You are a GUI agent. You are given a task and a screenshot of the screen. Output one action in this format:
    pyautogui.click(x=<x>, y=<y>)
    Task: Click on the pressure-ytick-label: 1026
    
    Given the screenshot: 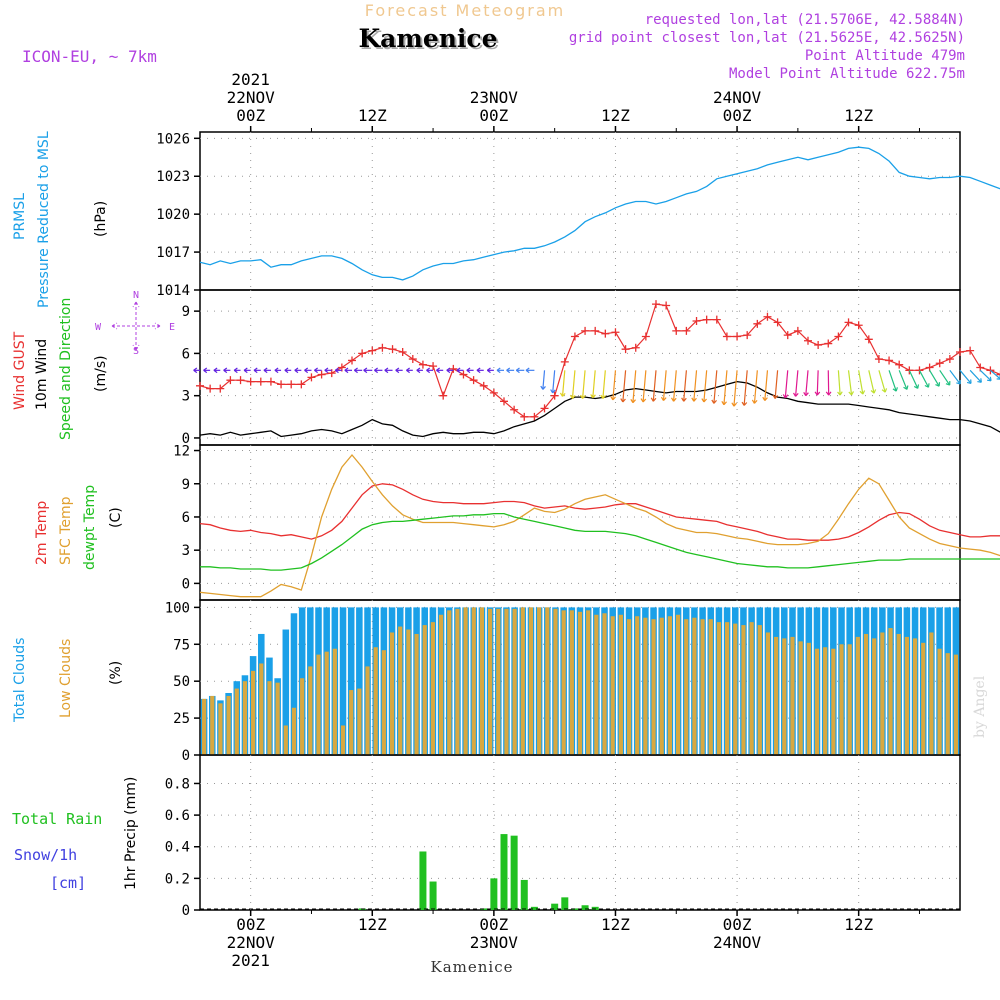 What is the action you would take?
    pyautogui.click(x=173, y=139)
    